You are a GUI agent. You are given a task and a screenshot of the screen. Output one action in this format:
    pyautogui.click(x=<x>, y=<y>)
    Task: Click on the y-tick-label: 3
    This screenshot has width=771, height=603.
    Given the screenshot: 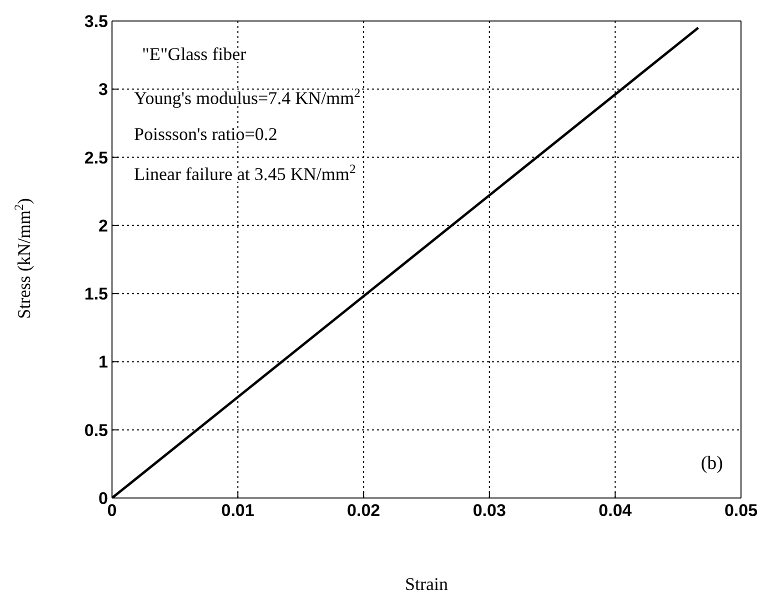 What is the action you would take?
    pyautogui.click(x=103, y=90)
    